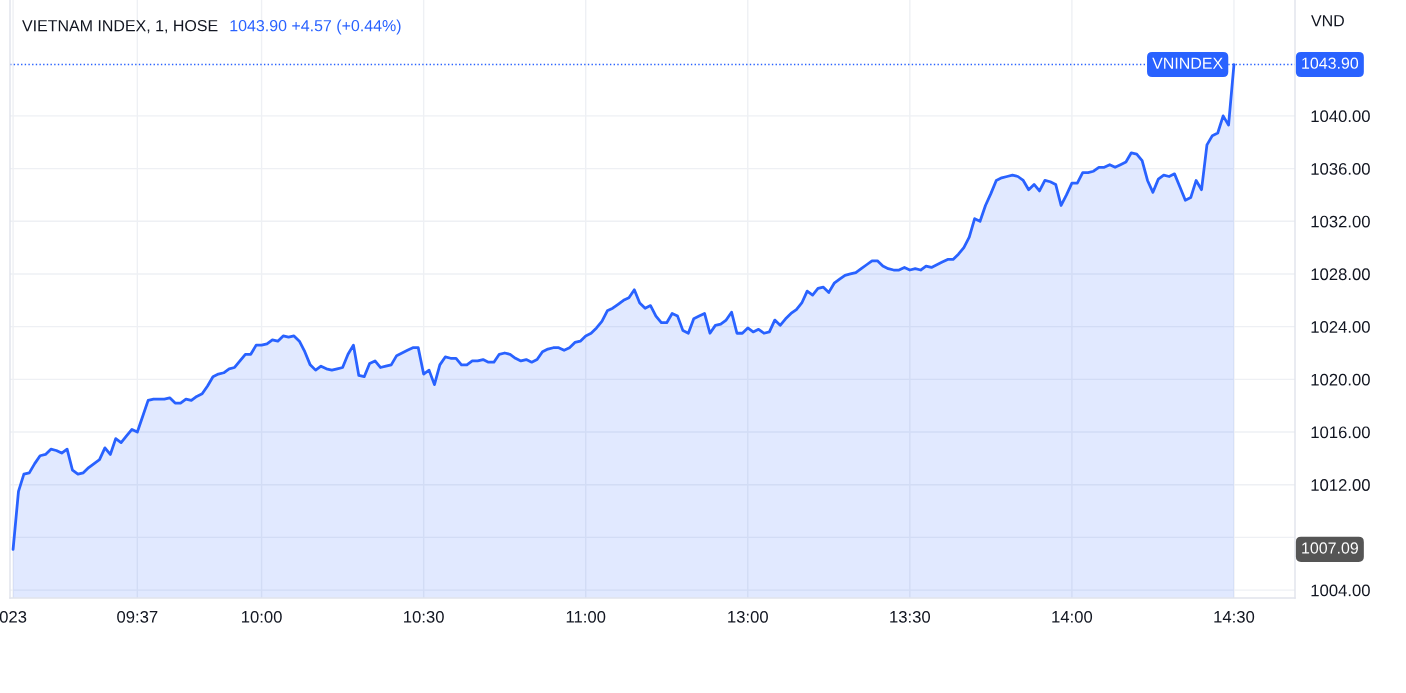 The height and width of the screenshot is (693, 1406). I want to click on text: VIETNAM INDEX, 1, HOSE, so click(120, 26).